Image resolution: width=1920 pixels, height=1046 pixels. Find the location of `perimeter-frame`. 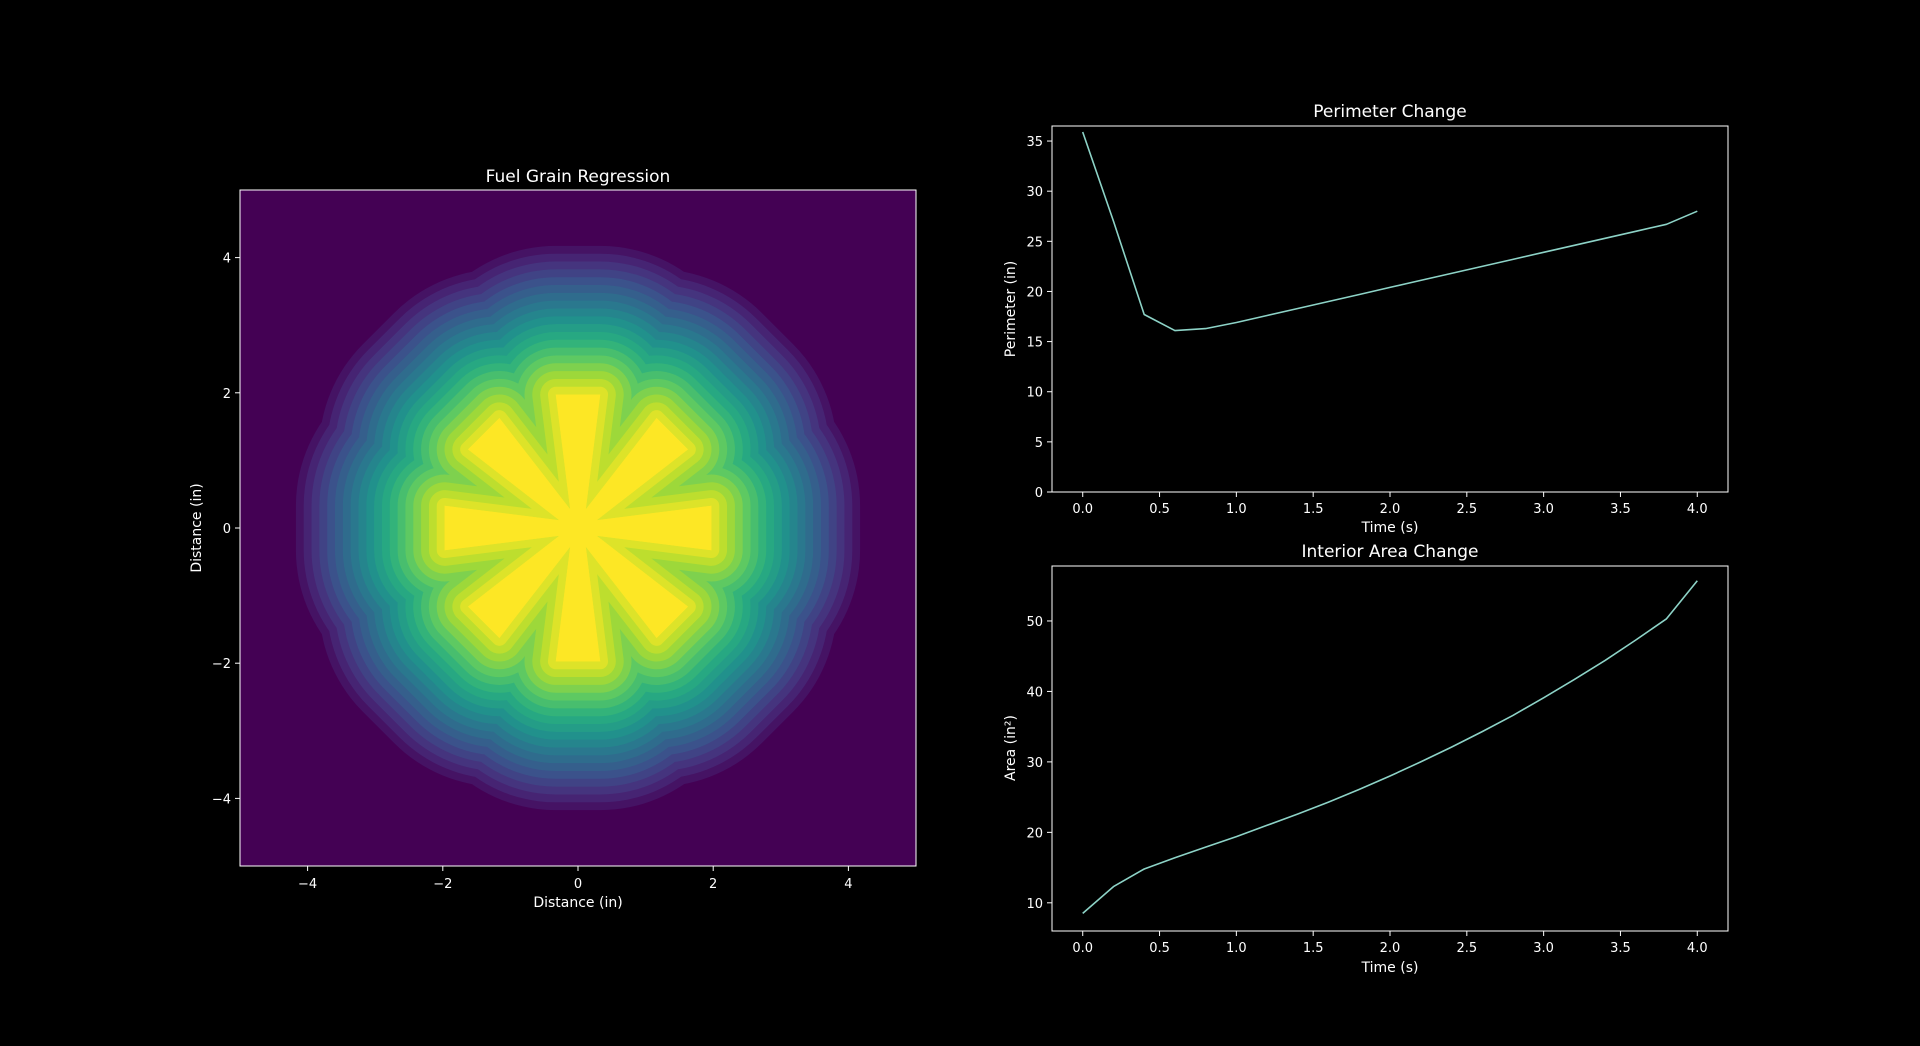

perimeter-frame is located at coordinates (1390, 309).